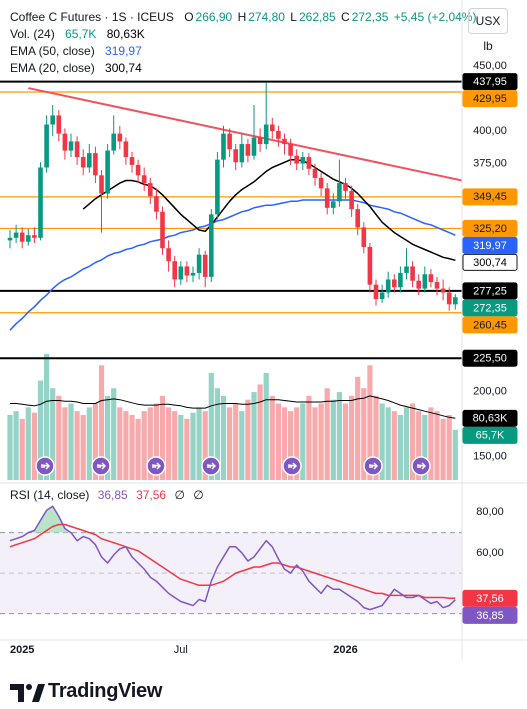 This screenshot has height=709, width=527. I want to click on legend-row: EMA (50, close) 319,97, so click(244, 51).